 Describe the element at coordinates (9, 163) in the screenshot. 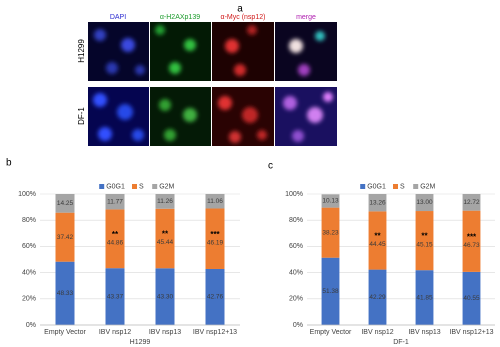

I see `panel-label: b` at that location.